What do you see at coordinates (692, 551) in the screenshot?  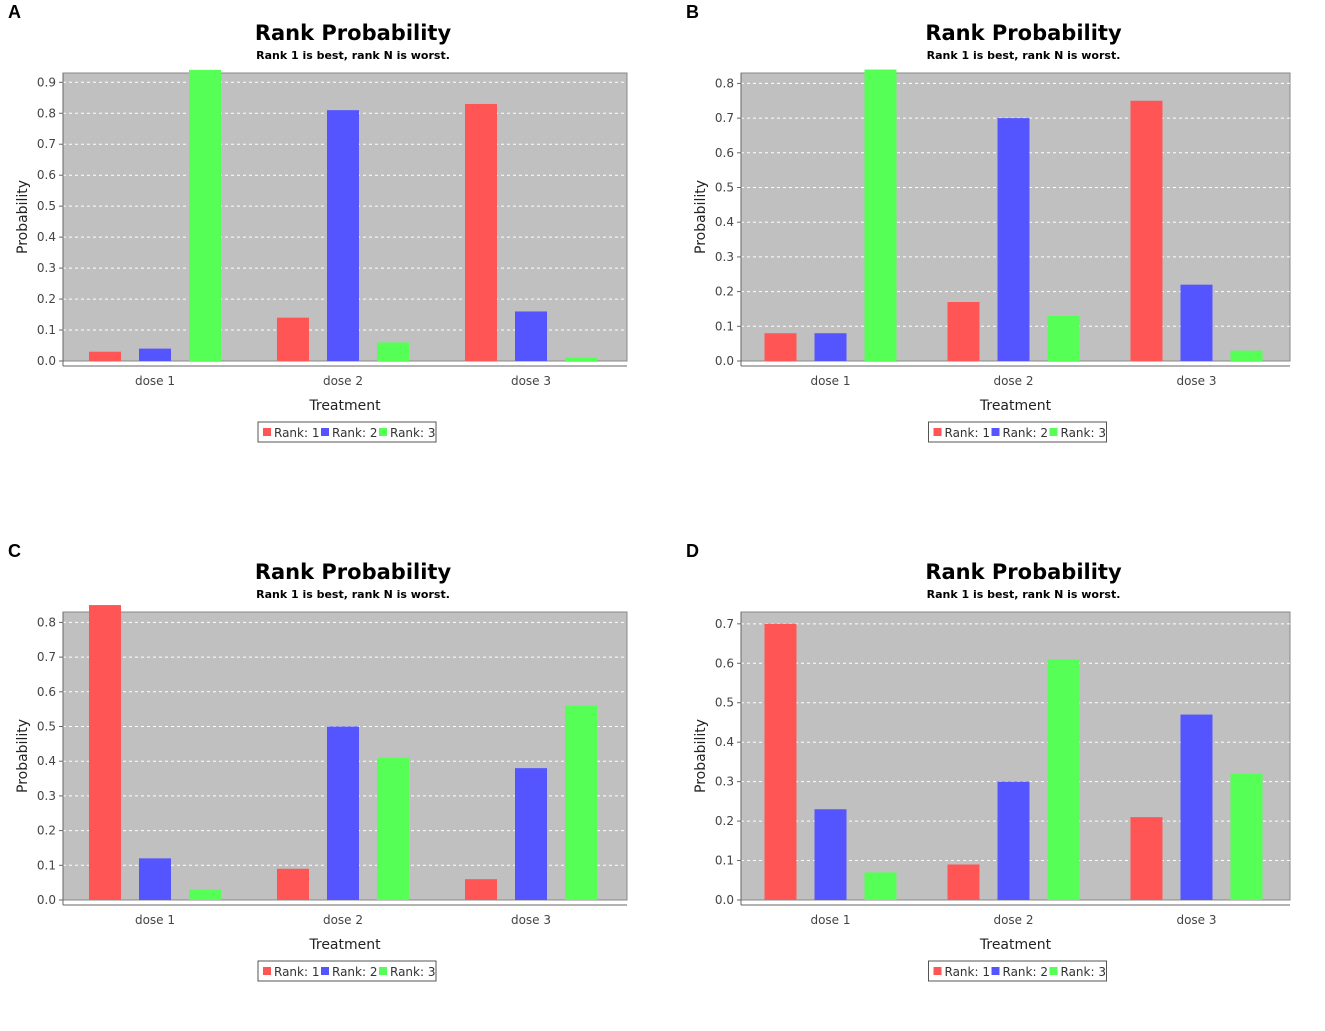 I see `panel-letter: D` at bounding box center [692, 551].